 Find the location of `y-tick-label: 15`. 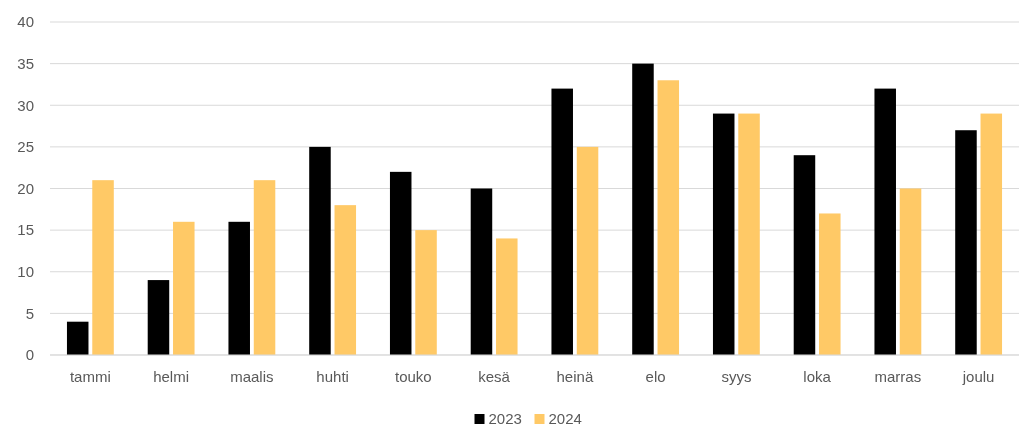

y-tick-label: 15 is located at coordinates (25, 230).